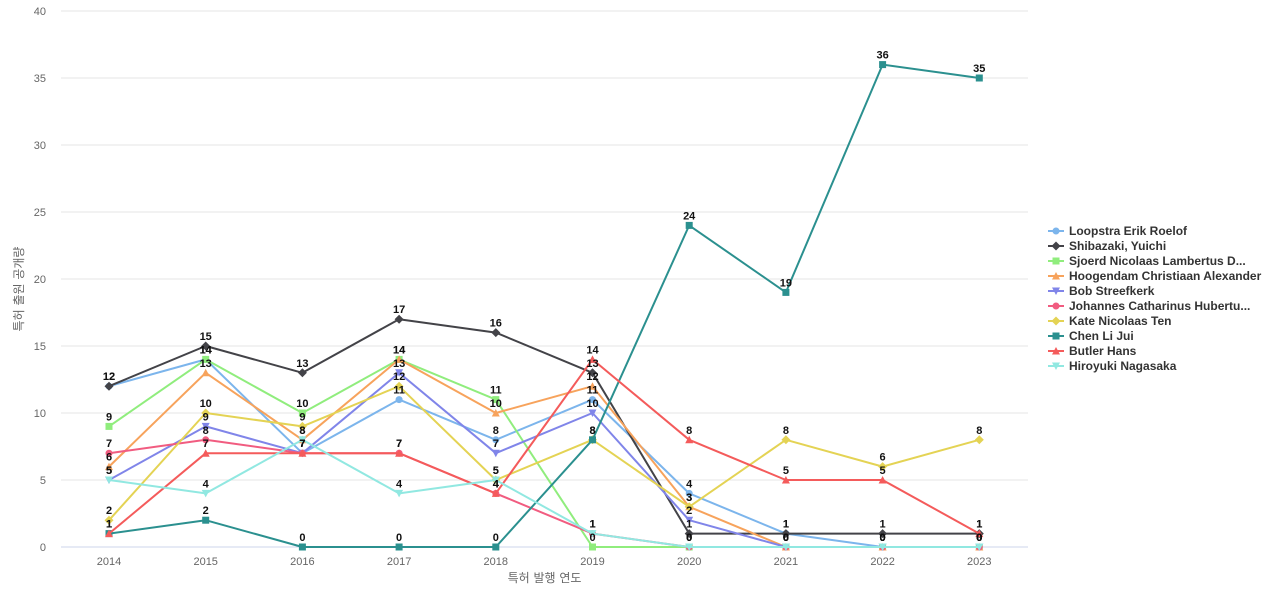 The width and height of the screenshot is (1280, 600). Describe the element at coordinates (496, 562) in the screenshot. I see `x-tick-label: 2018` at that location.